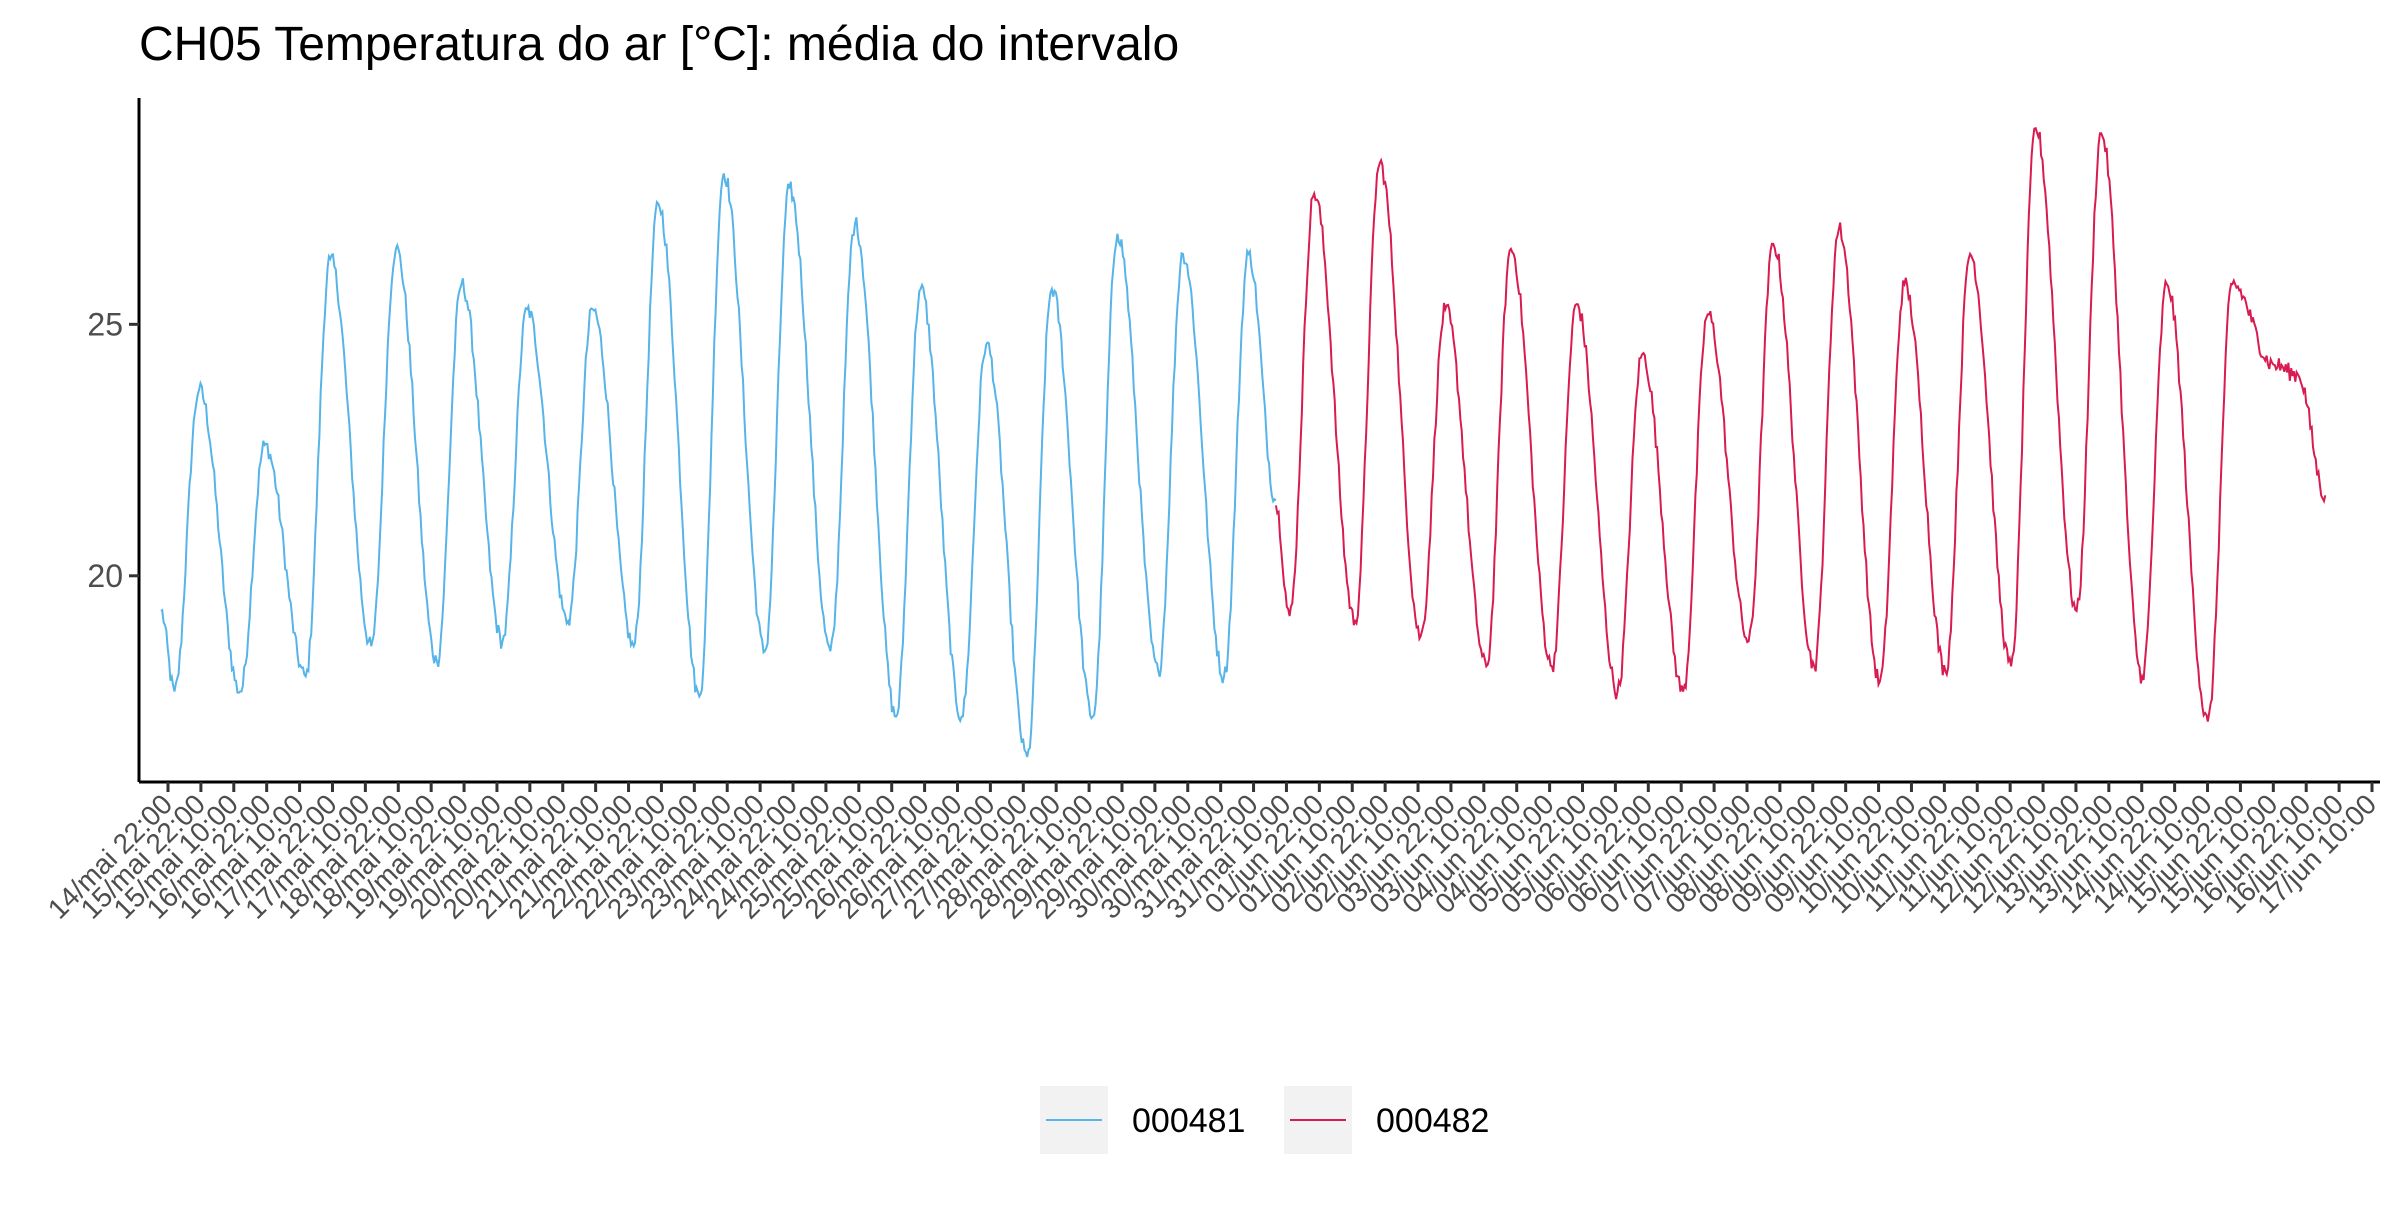 The width and height of the screenshot is (2400, 1205). I want to click on legend-label-000481: 000481, so click(1188, 1121).